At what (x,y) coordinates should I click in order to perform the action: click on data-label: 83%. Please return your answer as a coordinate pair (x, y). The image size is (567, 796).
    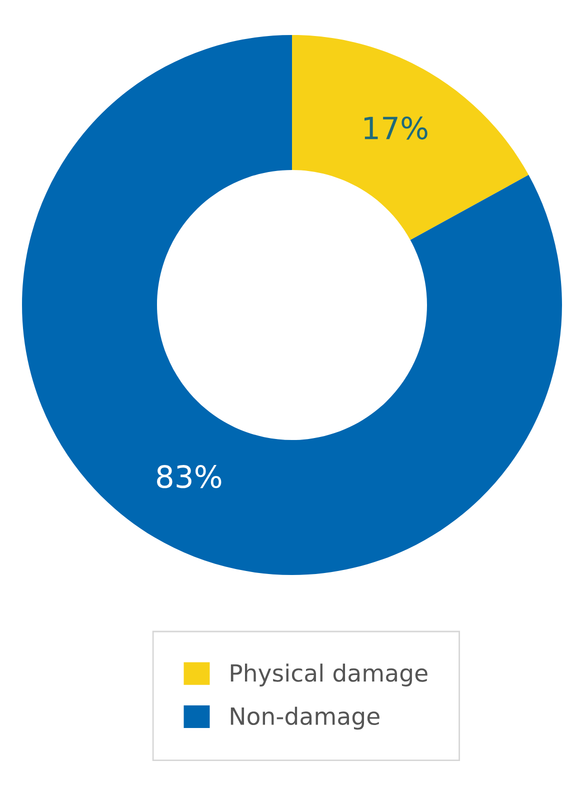
    Looking at the image, I should click on (189, 476).